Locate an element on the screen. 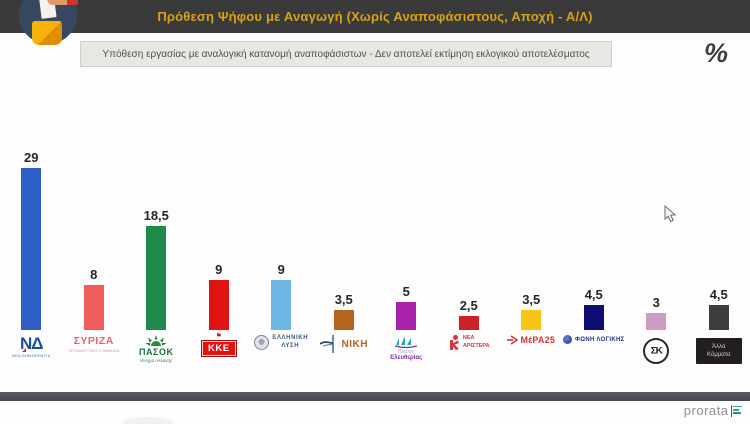  chart-column-niki: 3,5 ΝΙΚΗ is located at coordinates (344, 250).